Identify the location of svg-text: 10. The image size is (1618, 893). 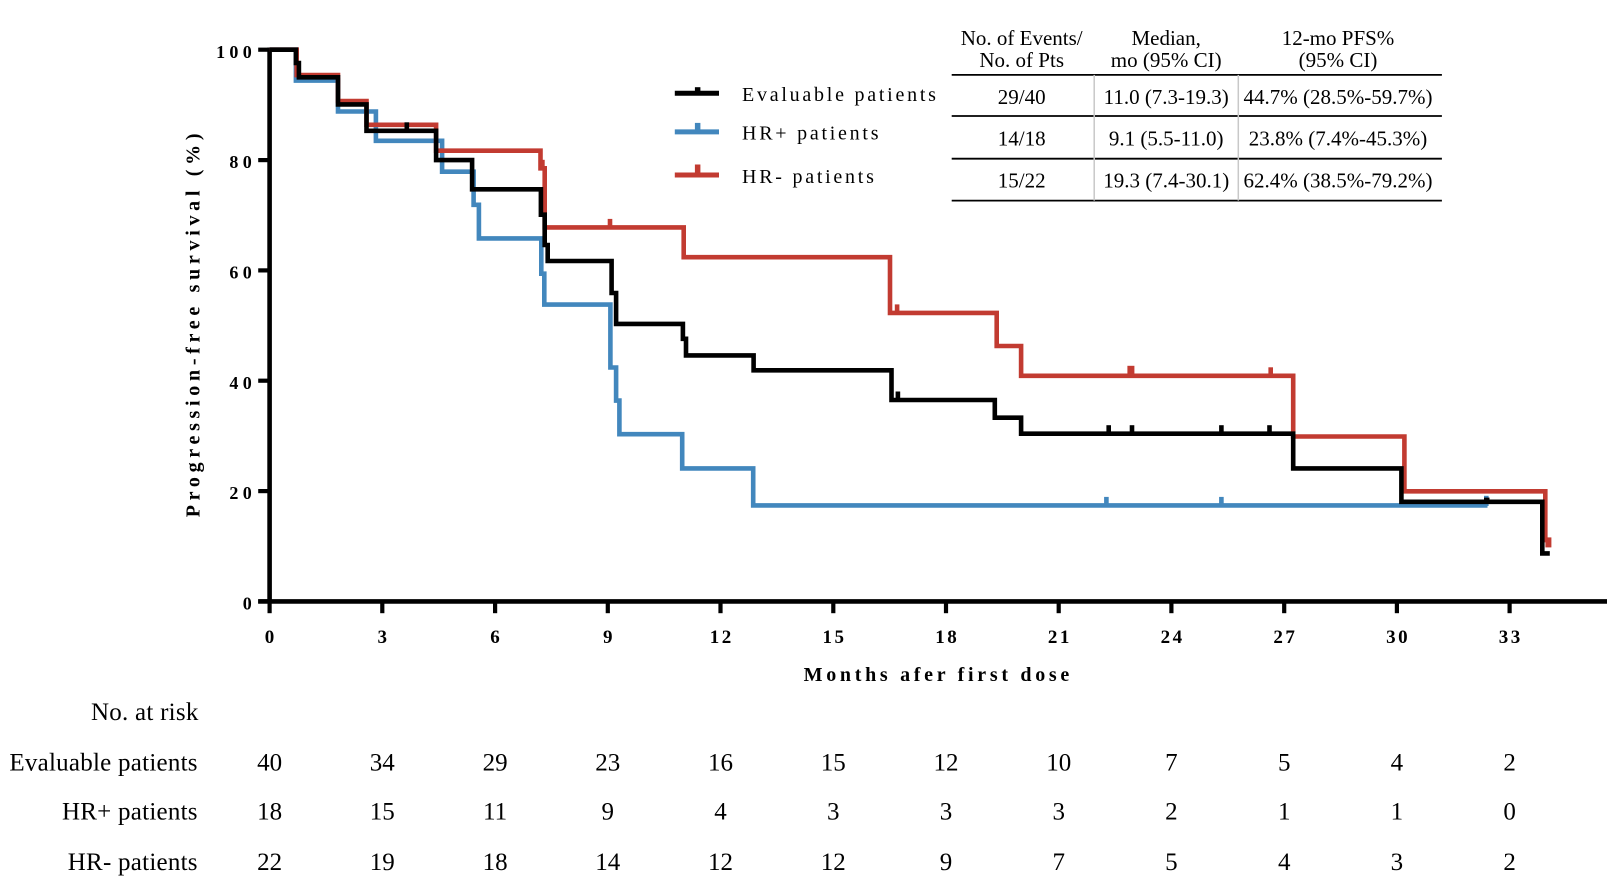
(1058, 762).